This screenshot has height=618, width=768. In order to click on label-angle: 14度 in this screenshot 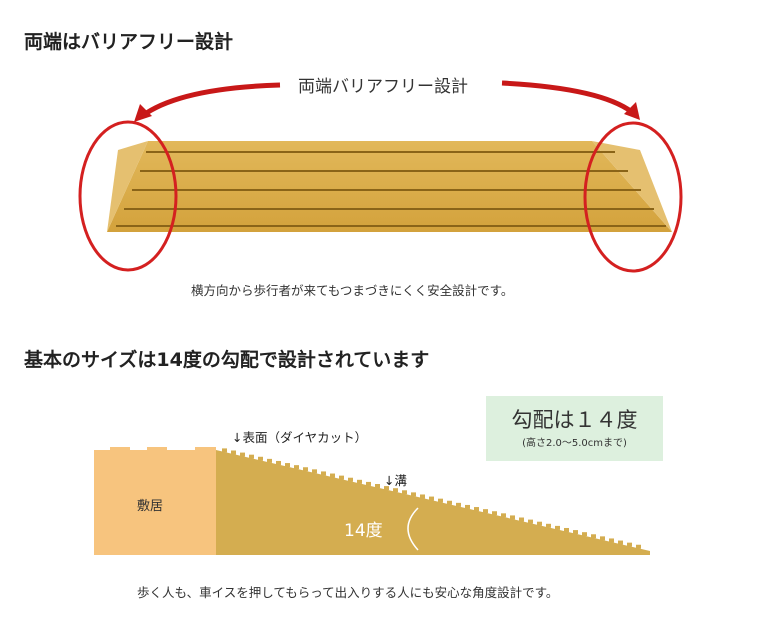, I will do `click(363, 531)`.